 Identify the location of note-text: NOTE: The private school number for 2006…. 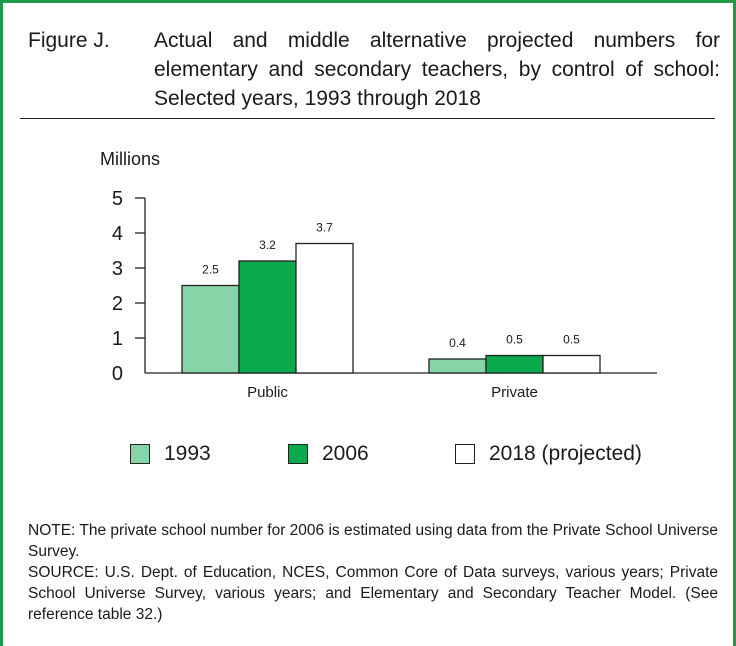
(373, 541).